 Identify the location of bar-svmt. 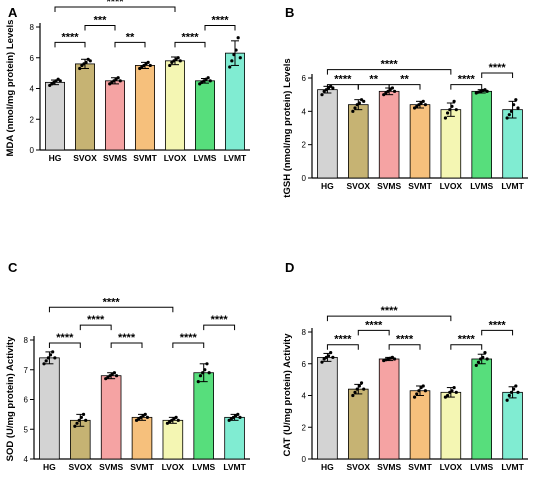
(420, 141).